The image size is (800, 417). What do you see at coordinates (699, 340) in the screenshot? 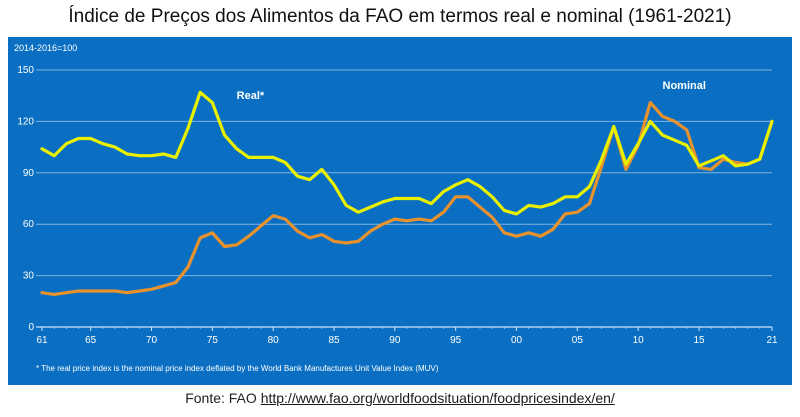
I see `x-tick-label: 15` at bounding box center [699, 340].